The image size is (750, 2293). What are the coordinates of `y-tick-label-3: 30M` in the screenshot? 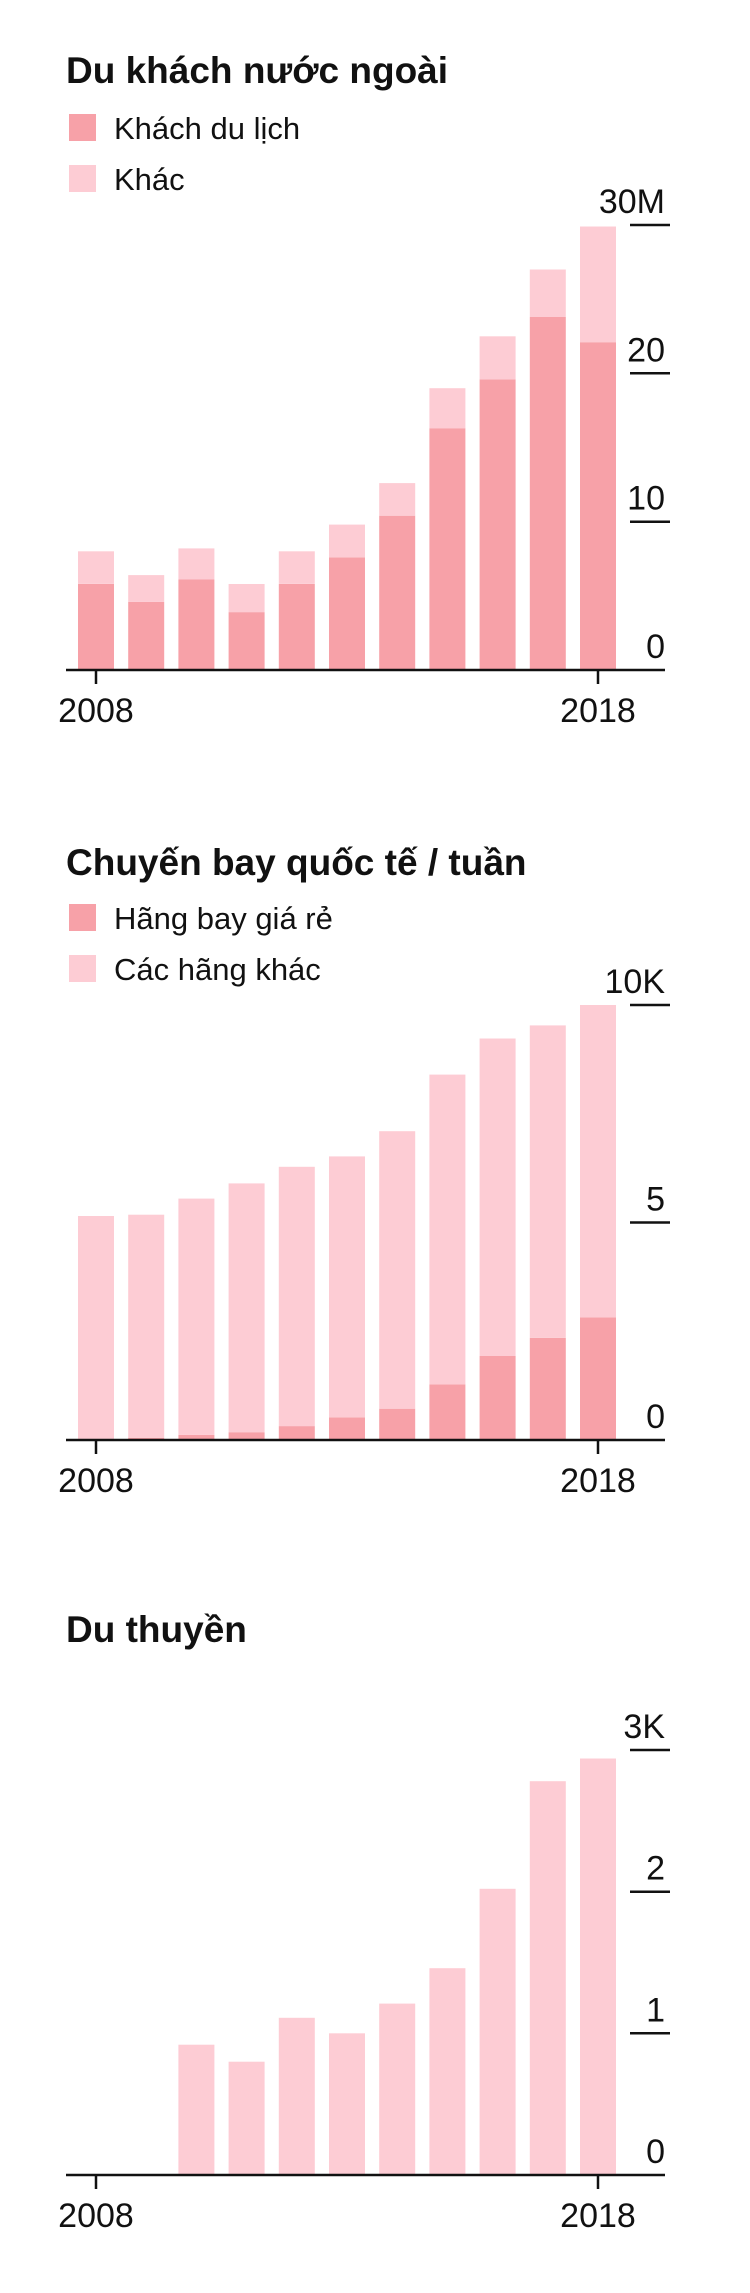 It's located at (632, 202).